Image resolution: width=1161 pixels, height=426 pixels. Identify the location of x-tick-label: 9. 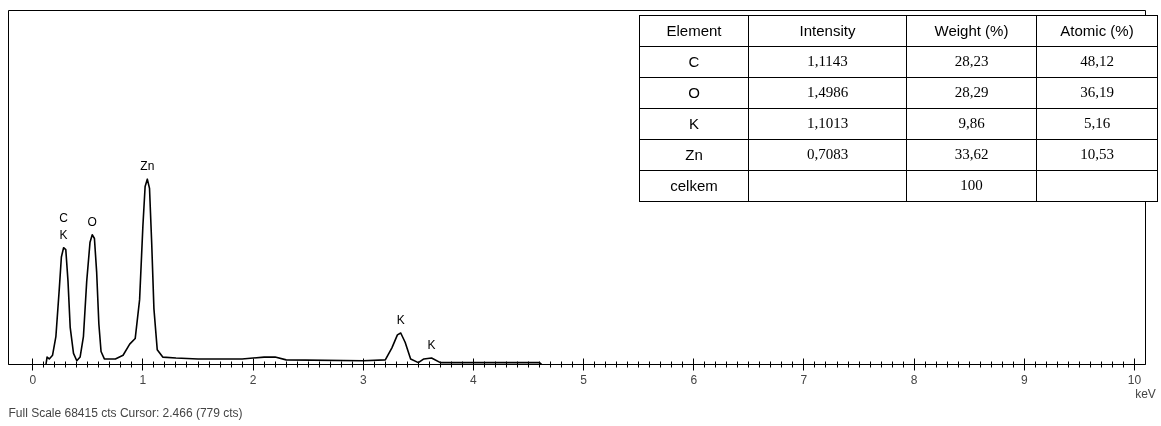
(1024, 379).